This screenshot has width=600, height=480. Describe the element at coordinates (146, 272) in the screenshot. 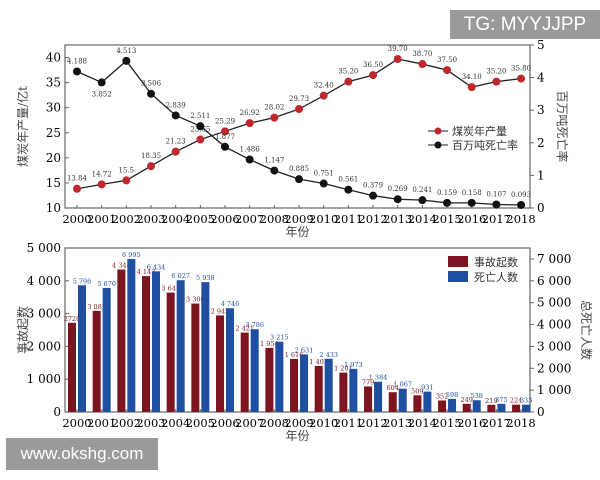

I see `data-label: 4 143` at that location.